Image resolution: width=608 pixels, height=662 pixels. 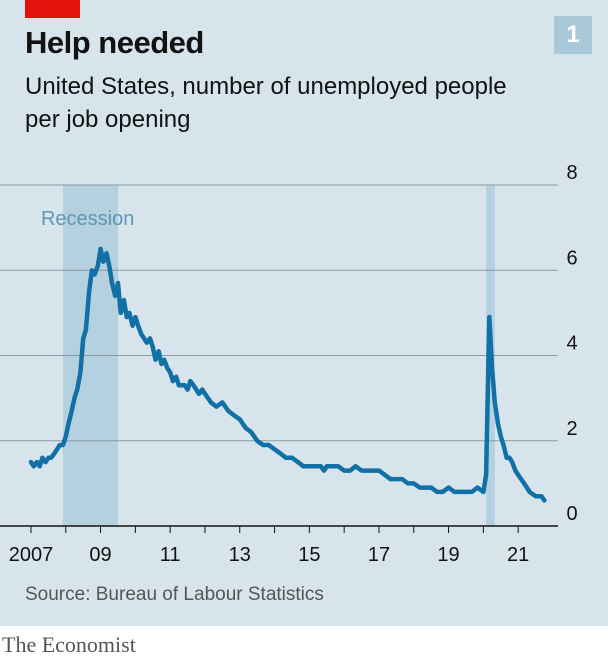 I want to click on chart-number-badge: 1, so click(x=573, y=35).